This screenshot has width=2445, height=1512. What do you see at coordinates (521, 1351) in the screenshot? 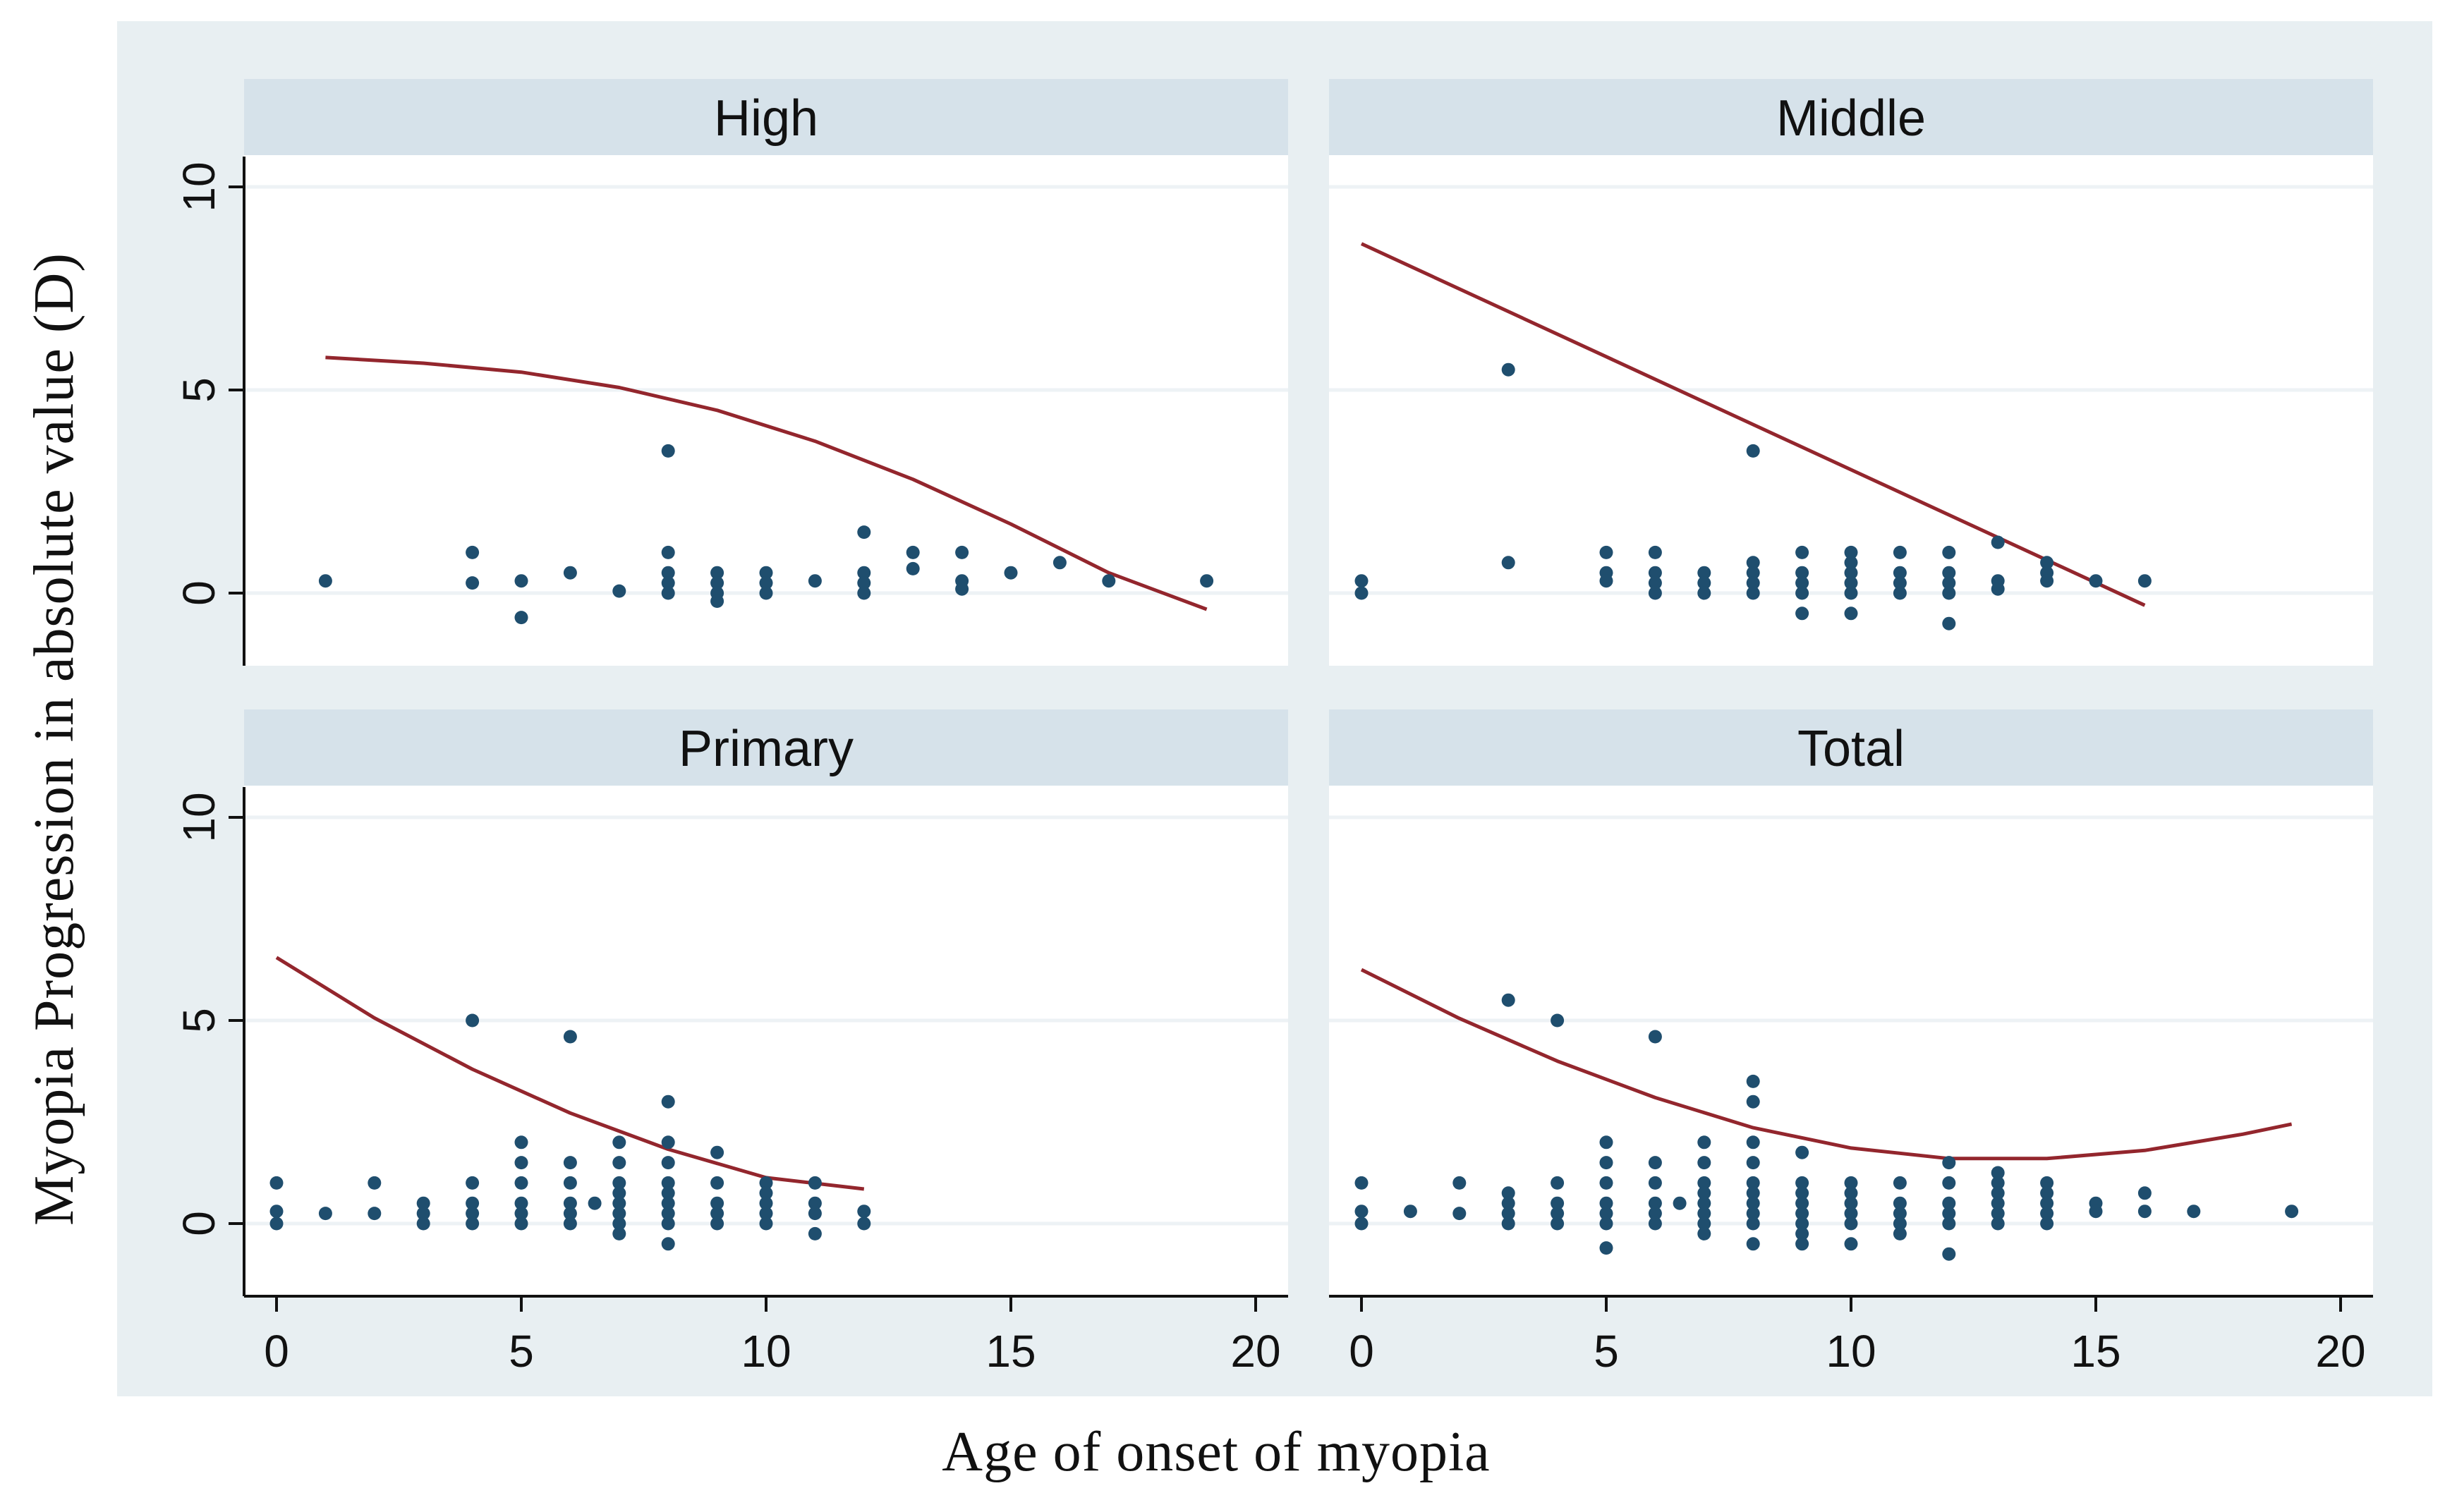
I see `x-tick-label: 5` at bounding box center [521, 1351].